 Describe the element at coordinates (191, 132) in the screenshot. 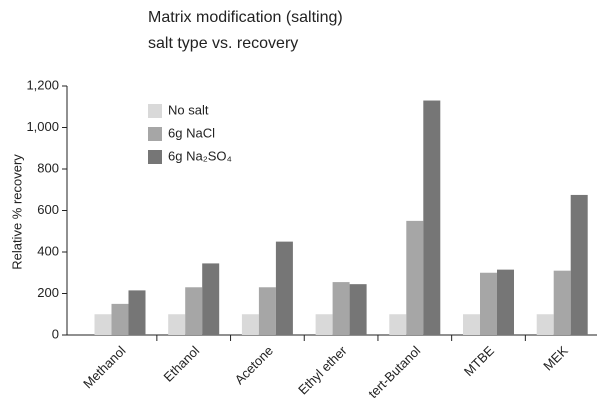

I see `legend-label: 6g NaCl` at that location.